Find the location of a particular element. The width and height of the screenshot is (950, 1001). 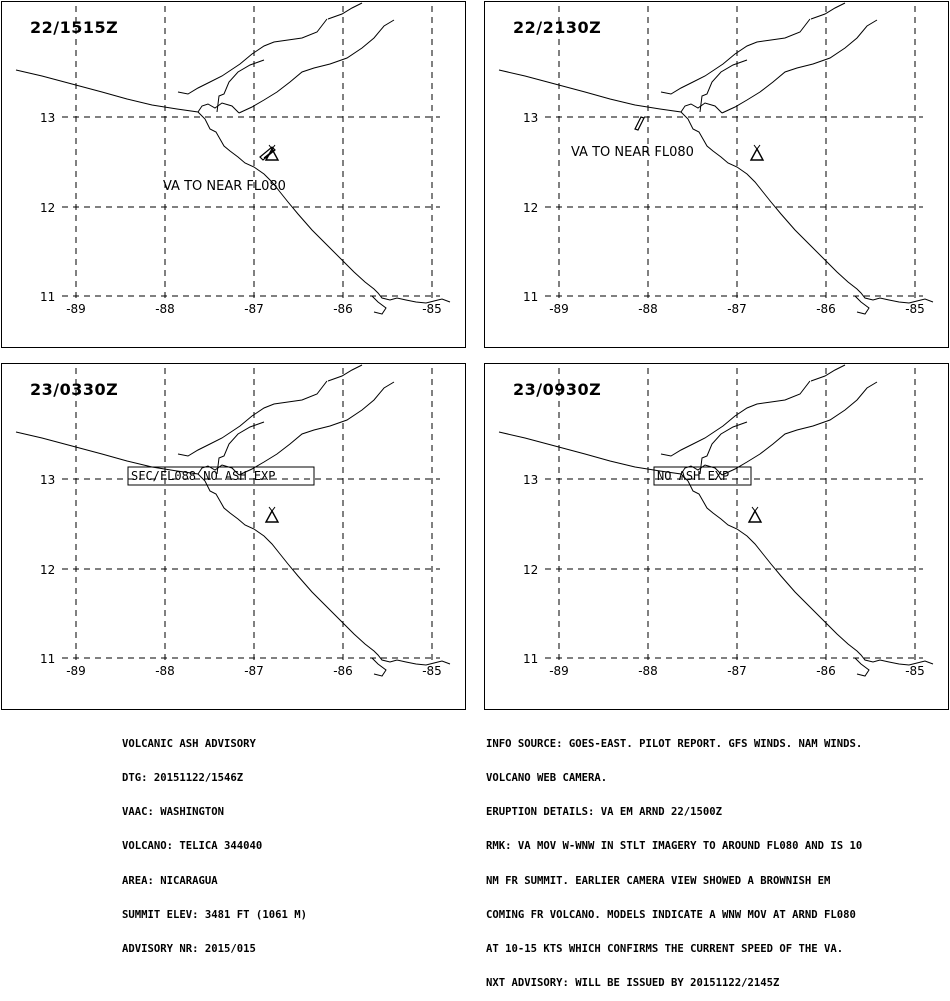

no-ash-box-text: NO ASH EXP is located at coordinates (693, 476).